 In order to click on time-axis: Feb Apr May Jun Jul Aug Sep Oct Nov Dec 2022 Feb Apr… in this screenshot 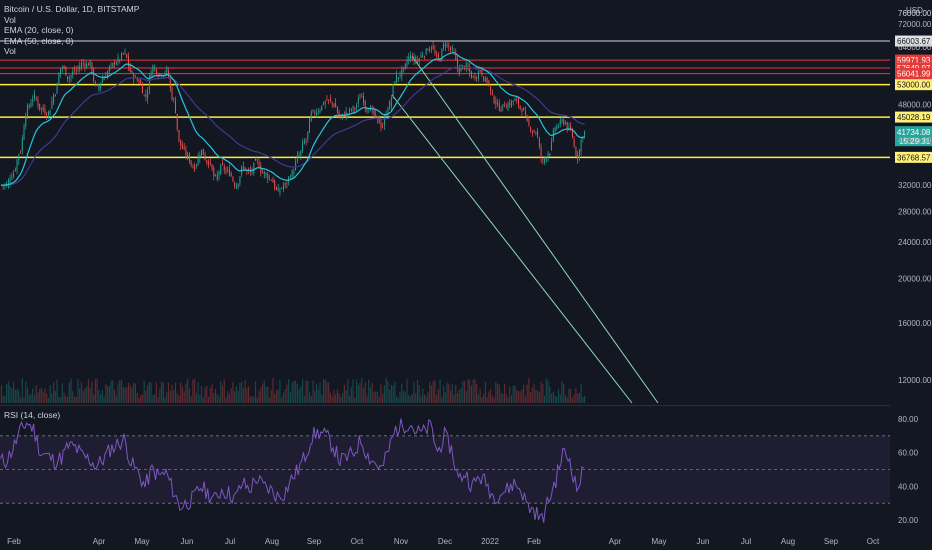, I will do `click(443, 541)`.